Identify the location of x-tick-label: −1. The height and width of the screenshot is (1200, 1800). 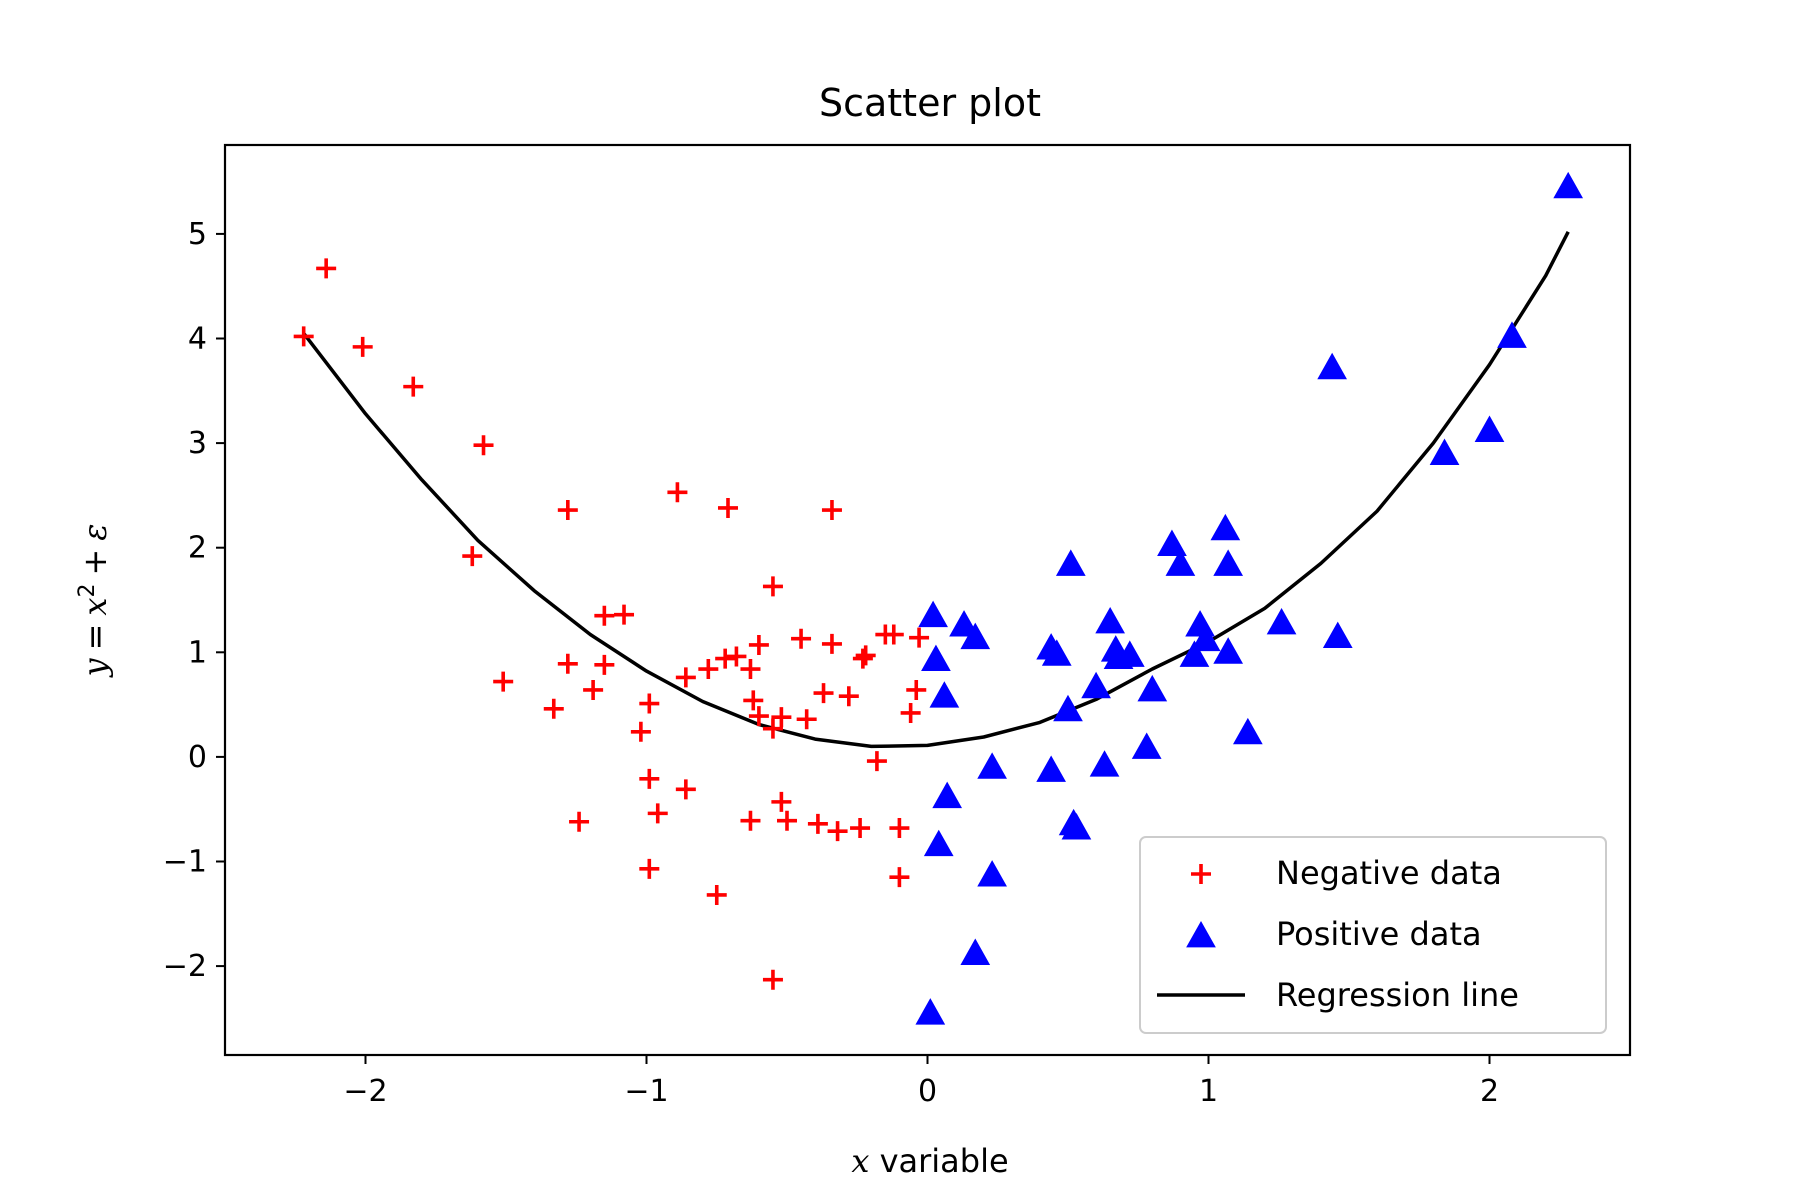
(646, 1091).